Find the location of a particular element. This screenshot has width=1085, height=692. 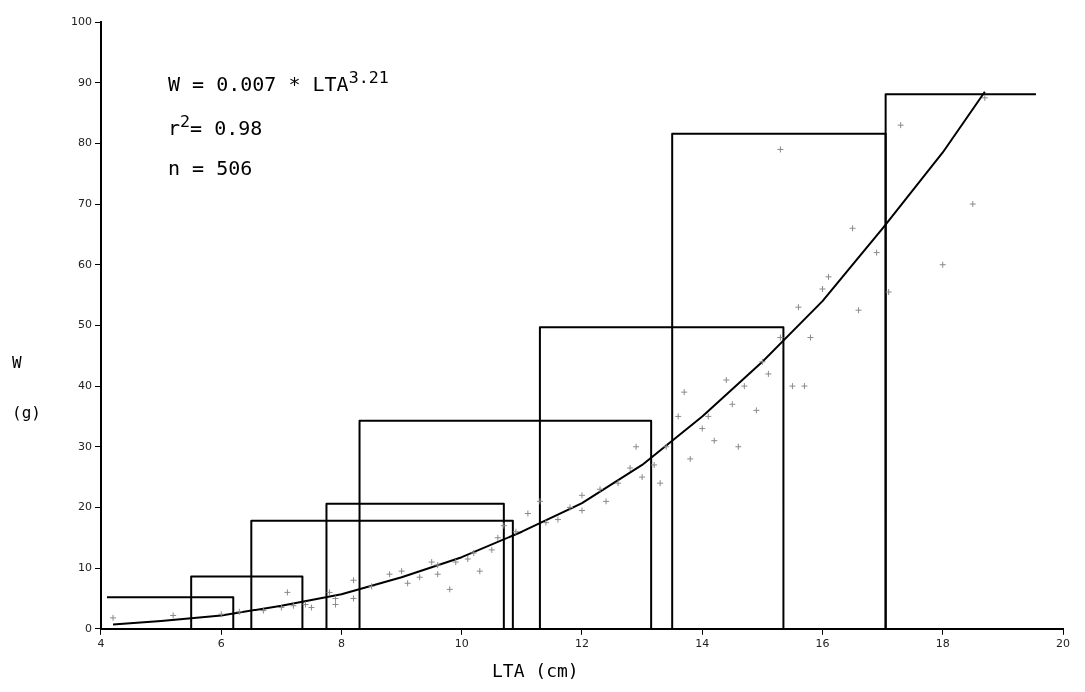

y-tick-label: 20 is located at coordinates (85, 507).